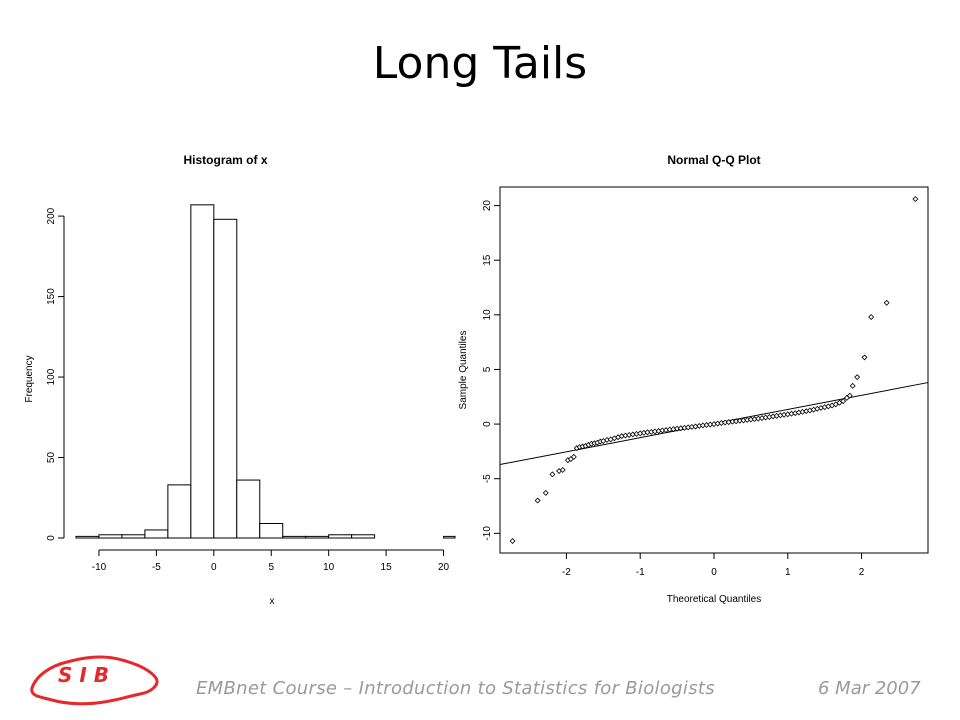 The width and height of the screenshot is (960, 720). Describe the element at coordinates (463, 370) in the screenshot. I see `y-axis-label: Sample Quantiles` at that location.